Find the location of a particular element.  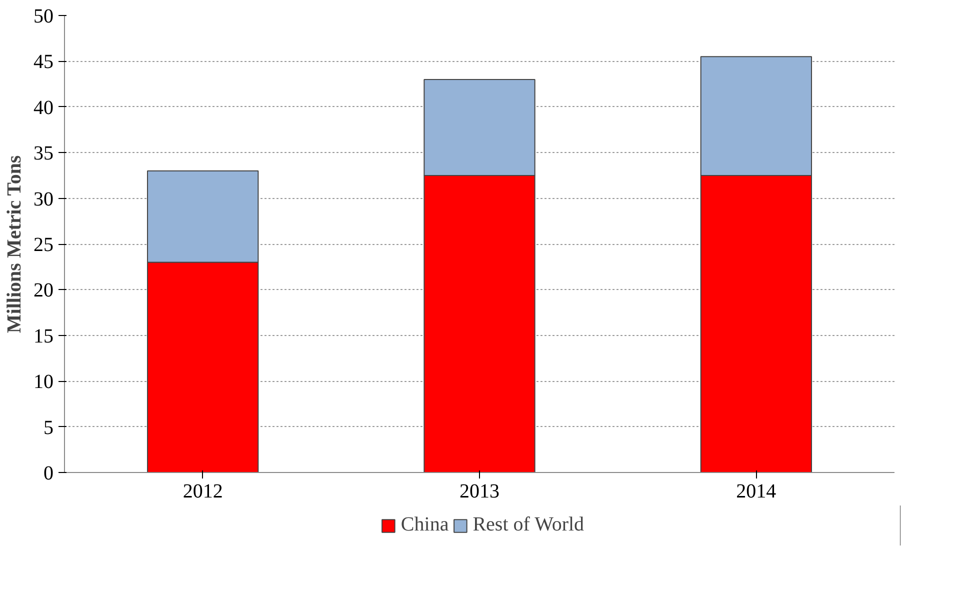

legend-label: China is located at coordinates (424, 525).